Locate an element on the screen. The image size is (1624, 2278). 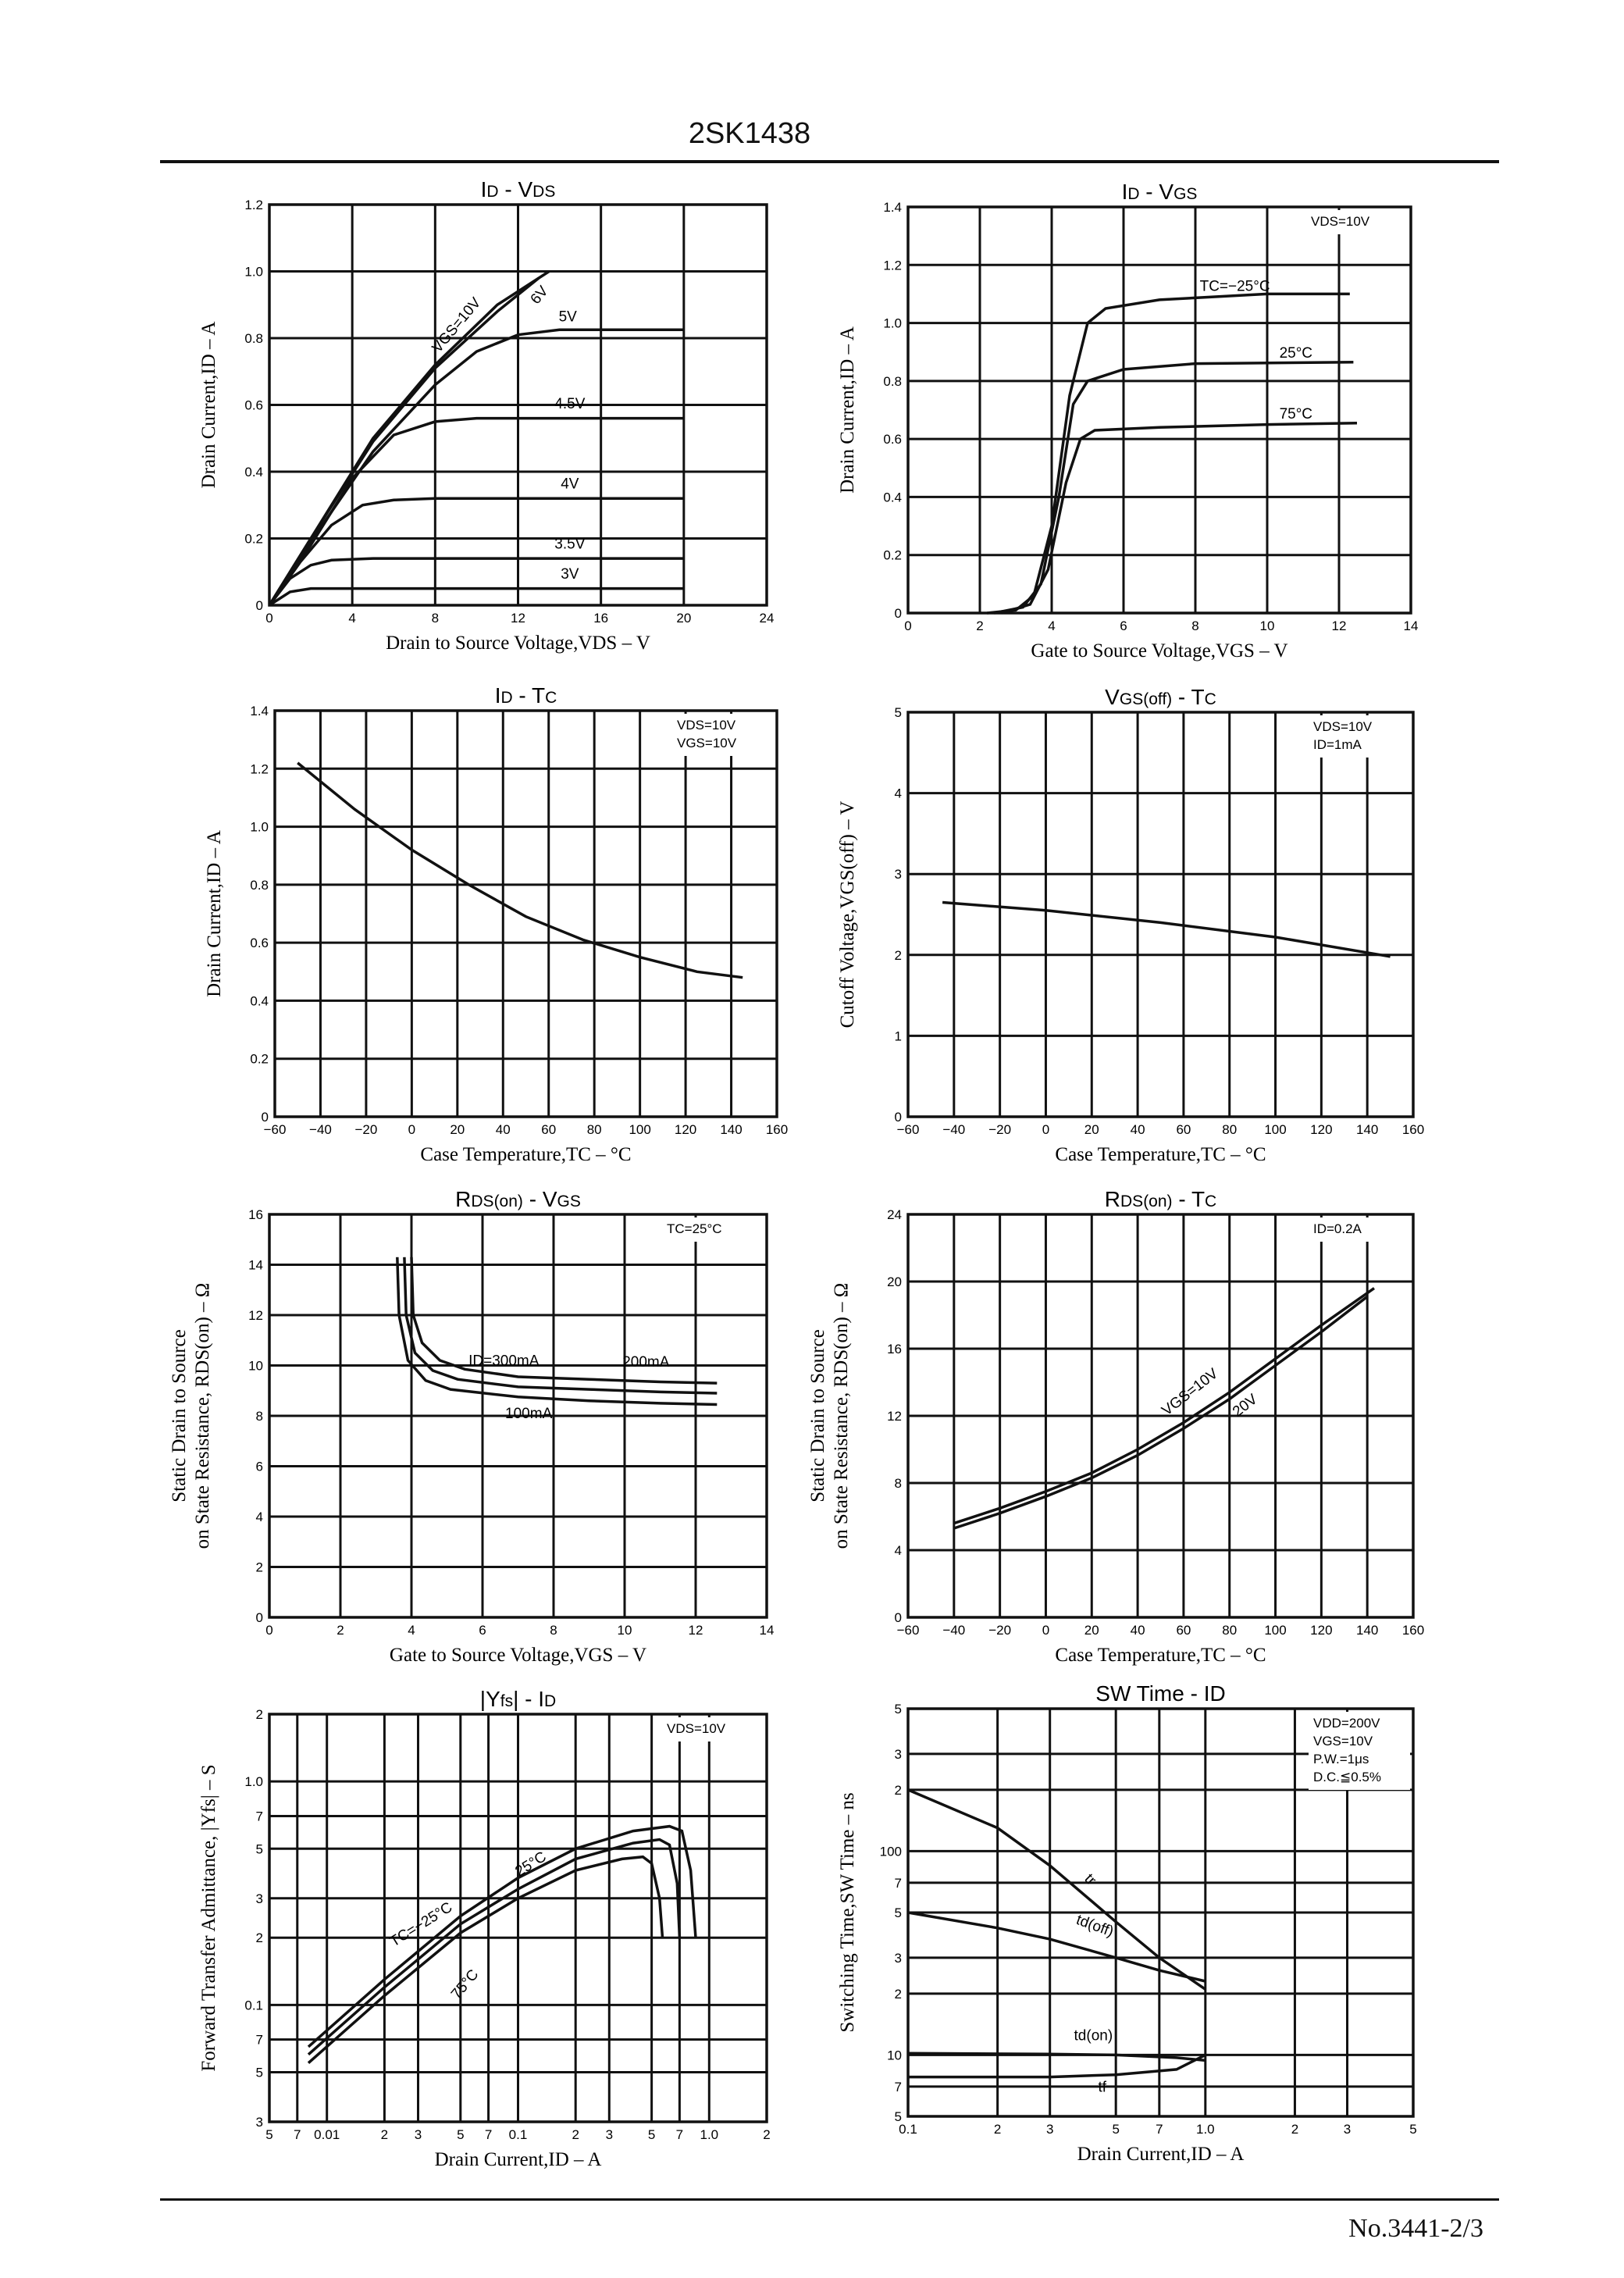
chart-title: RDS(on) - TC is located at coordinates (1160, 1199).